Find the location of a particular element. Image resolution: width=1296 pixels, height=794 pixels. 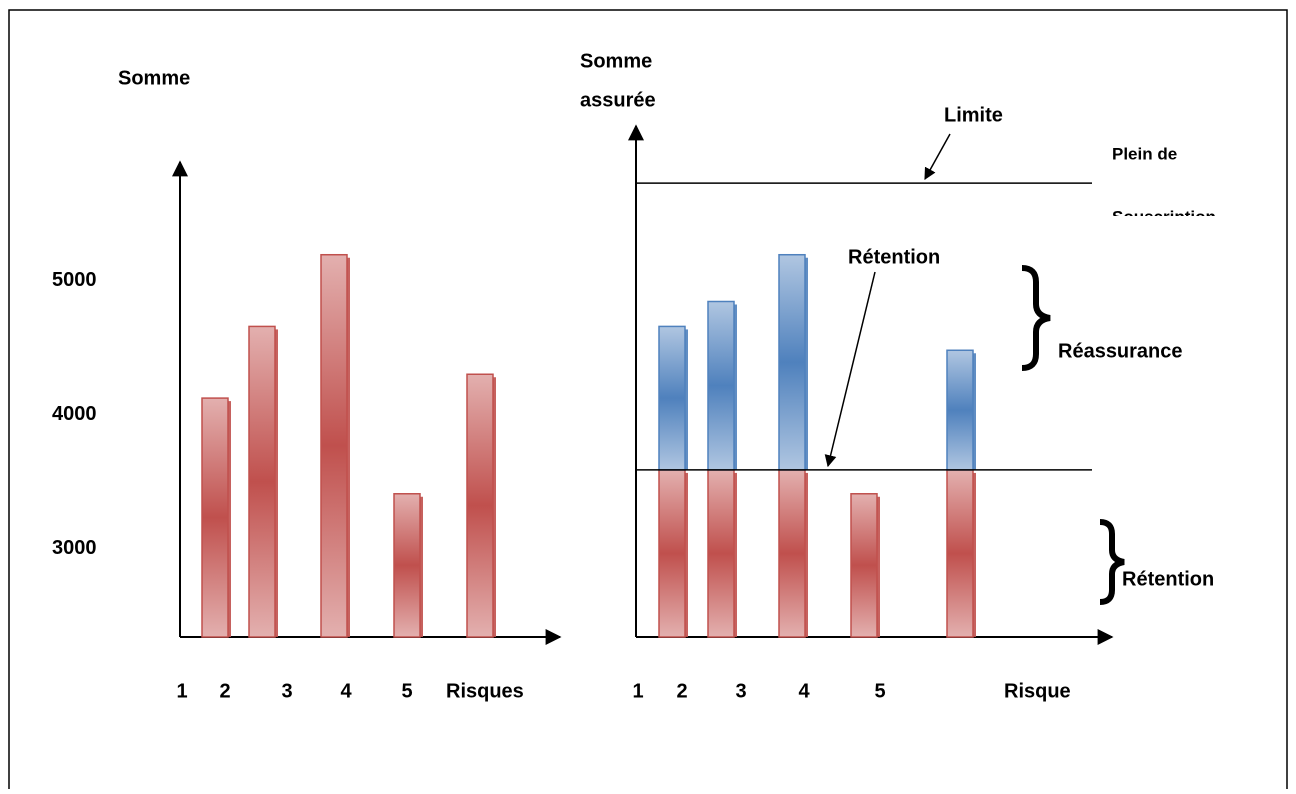

y-tick-label: 4000 is located at coordinates (74, 414).